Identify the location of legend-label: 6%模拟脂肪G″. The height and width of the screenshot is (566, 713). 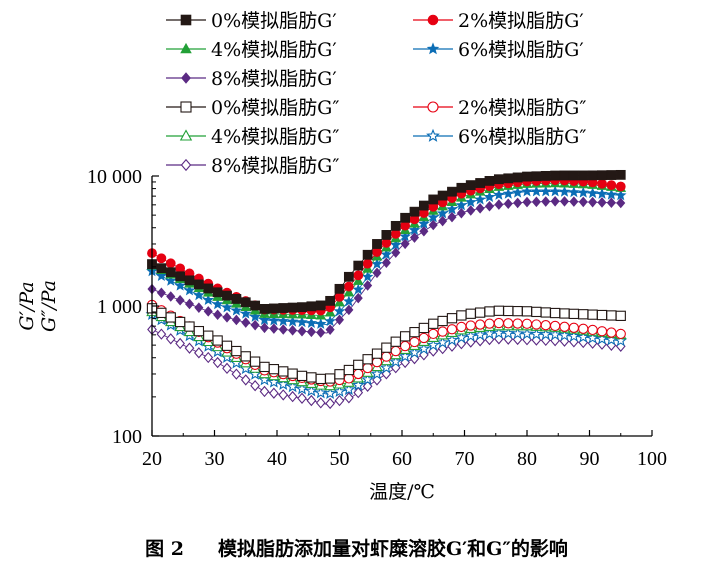
(522, 137).